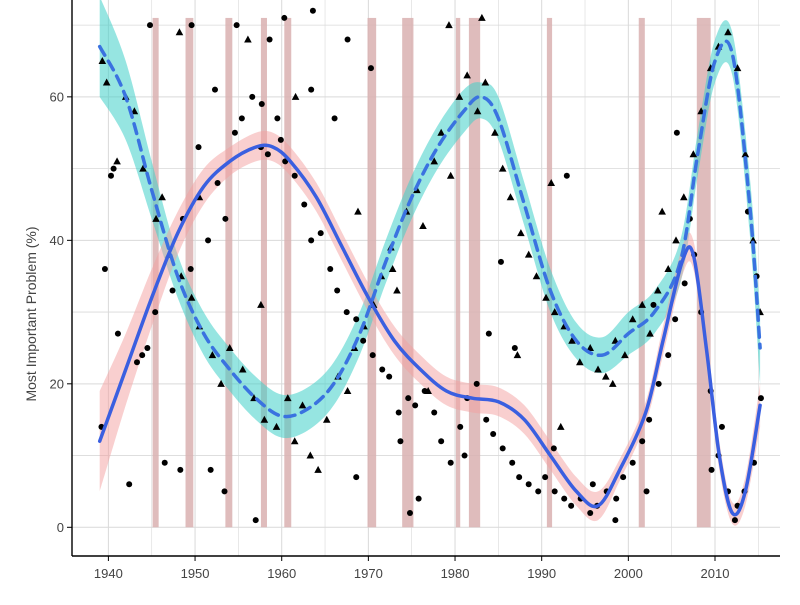 This screenshot has height=605, width=800. I want to click on x-tick-label: 1990, so click(541, 573).